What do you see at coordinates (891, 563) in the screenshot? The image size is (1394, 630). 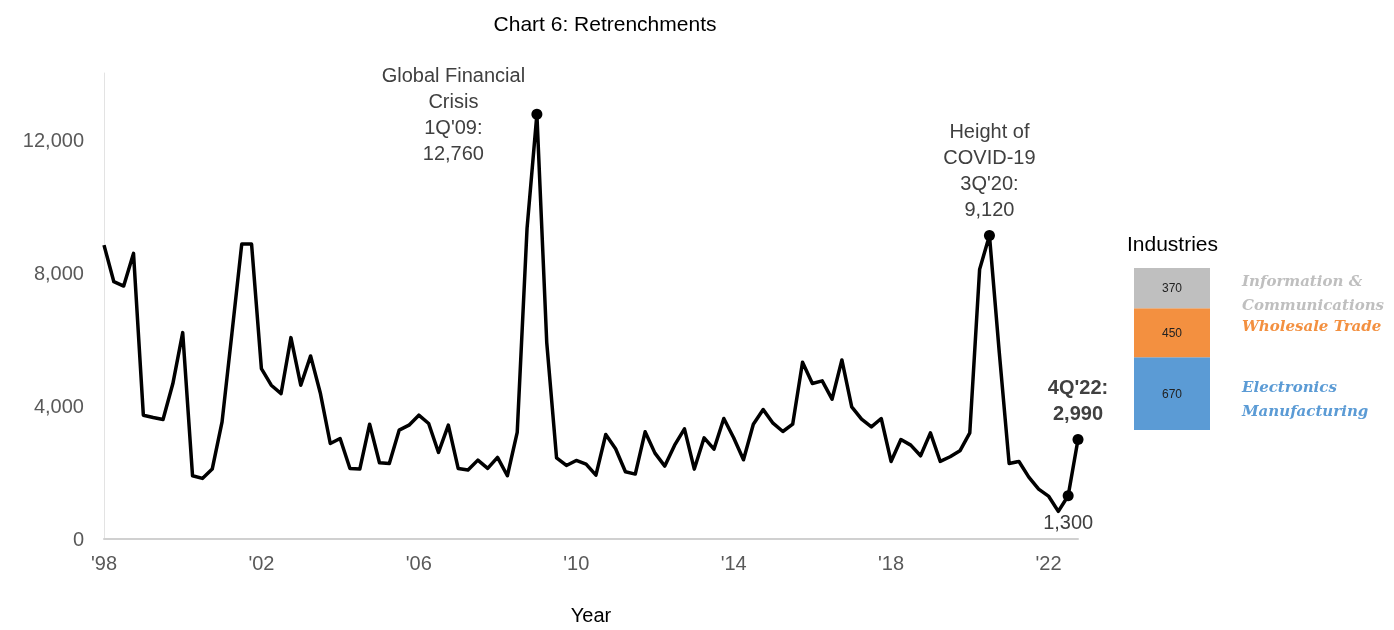 I see `x-tick-label: '18` at bounding box center [891, 563].